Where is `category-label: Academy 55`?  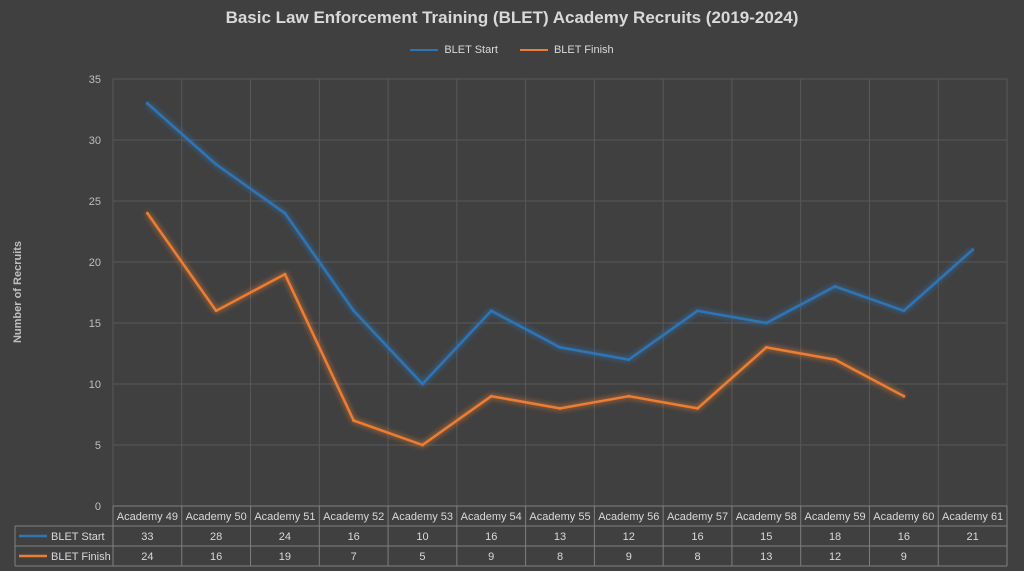
category-label: Academy 55 is located at coordinates (559, 517).